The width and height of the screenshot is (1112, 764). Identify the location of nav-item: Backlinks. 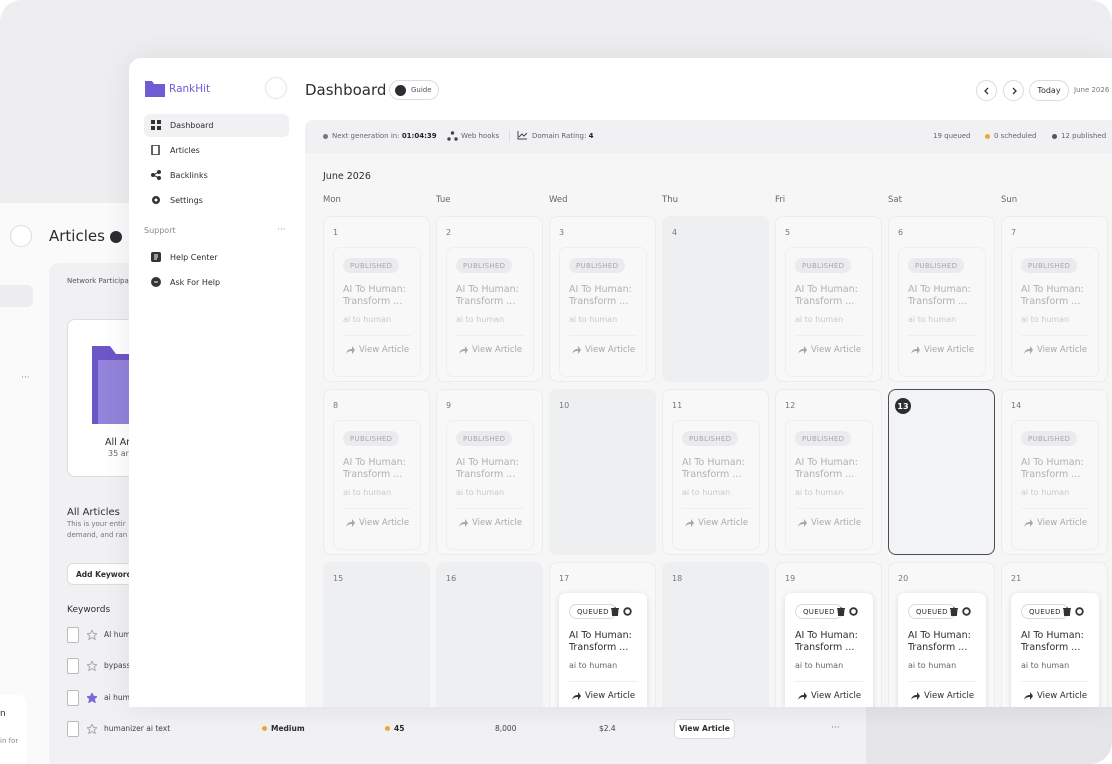
(216, 175).